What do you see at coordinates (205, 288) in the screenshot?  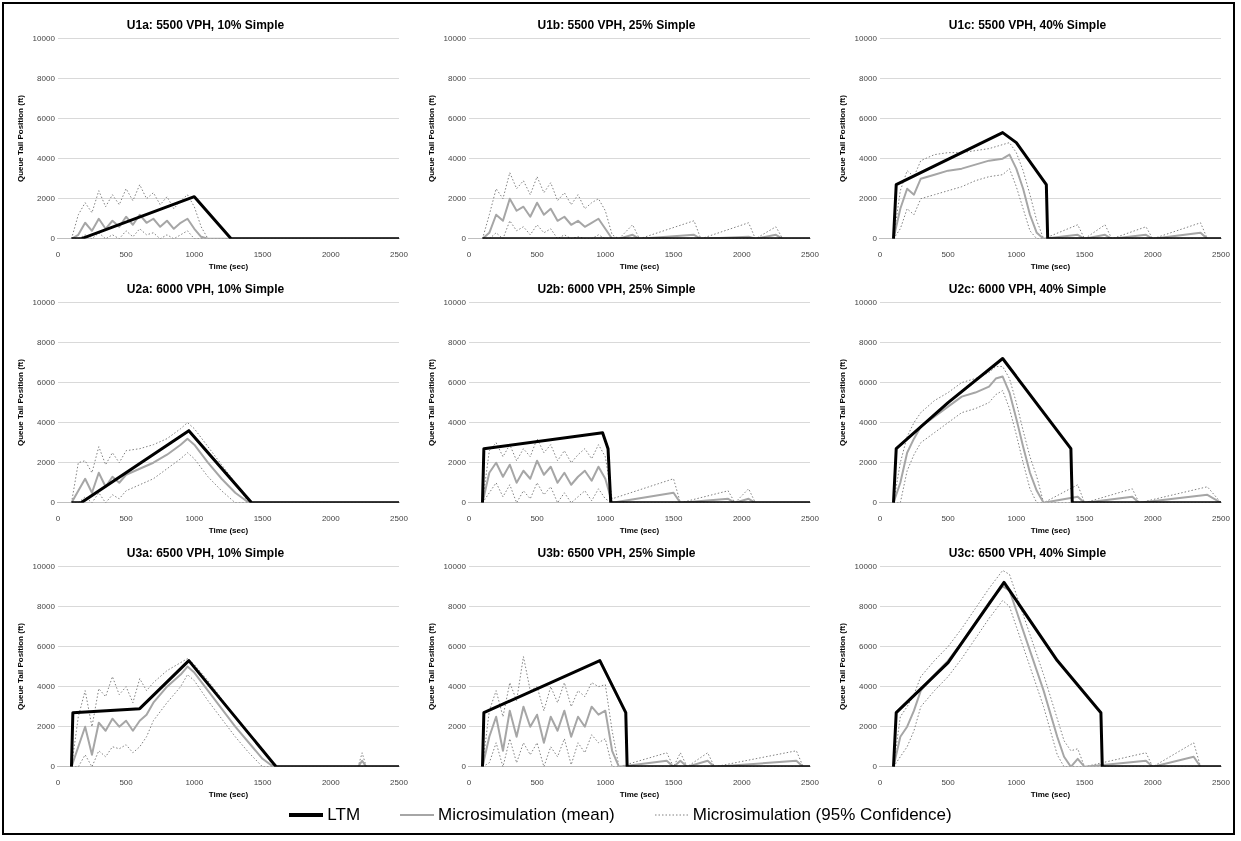 I see `chart-title: U2a: 6000 VPH, 10% Simple` at bounding box center [205, 288].